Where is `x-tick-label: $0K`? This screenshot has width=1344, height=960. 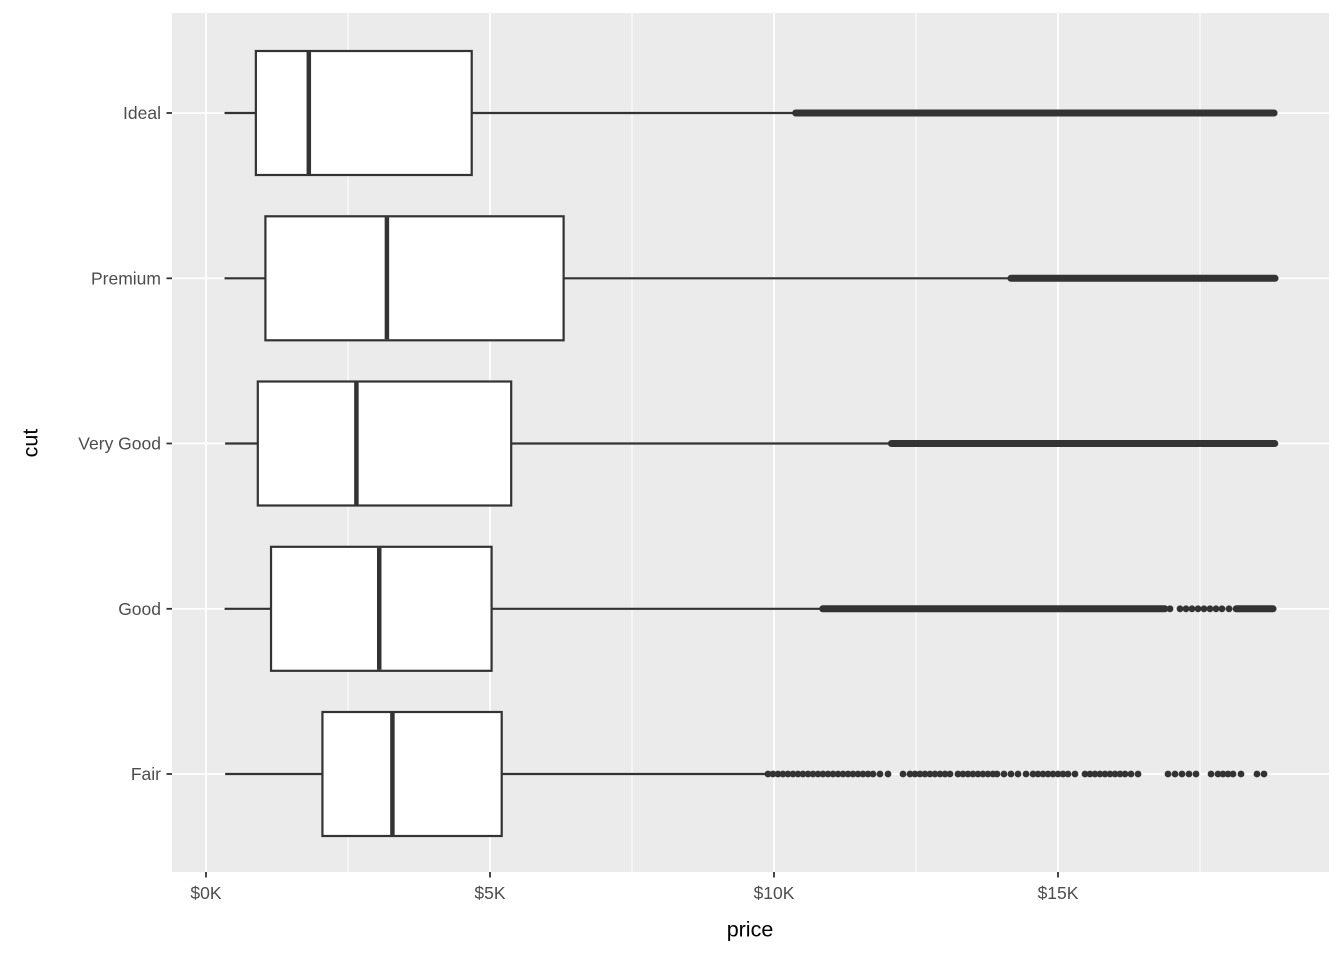
x-tick-label: $0K is located at coordinates (205, 893).